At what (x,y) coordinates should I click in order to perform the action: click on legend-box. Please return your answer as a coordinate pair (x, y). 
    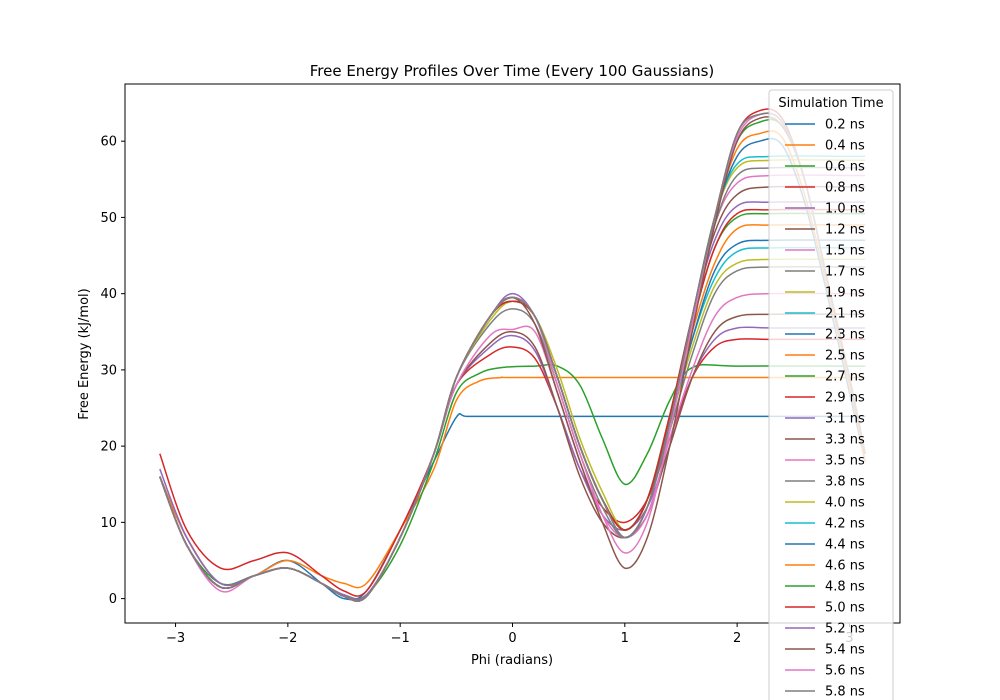
    Looking at the image, I should click on (831, 394).